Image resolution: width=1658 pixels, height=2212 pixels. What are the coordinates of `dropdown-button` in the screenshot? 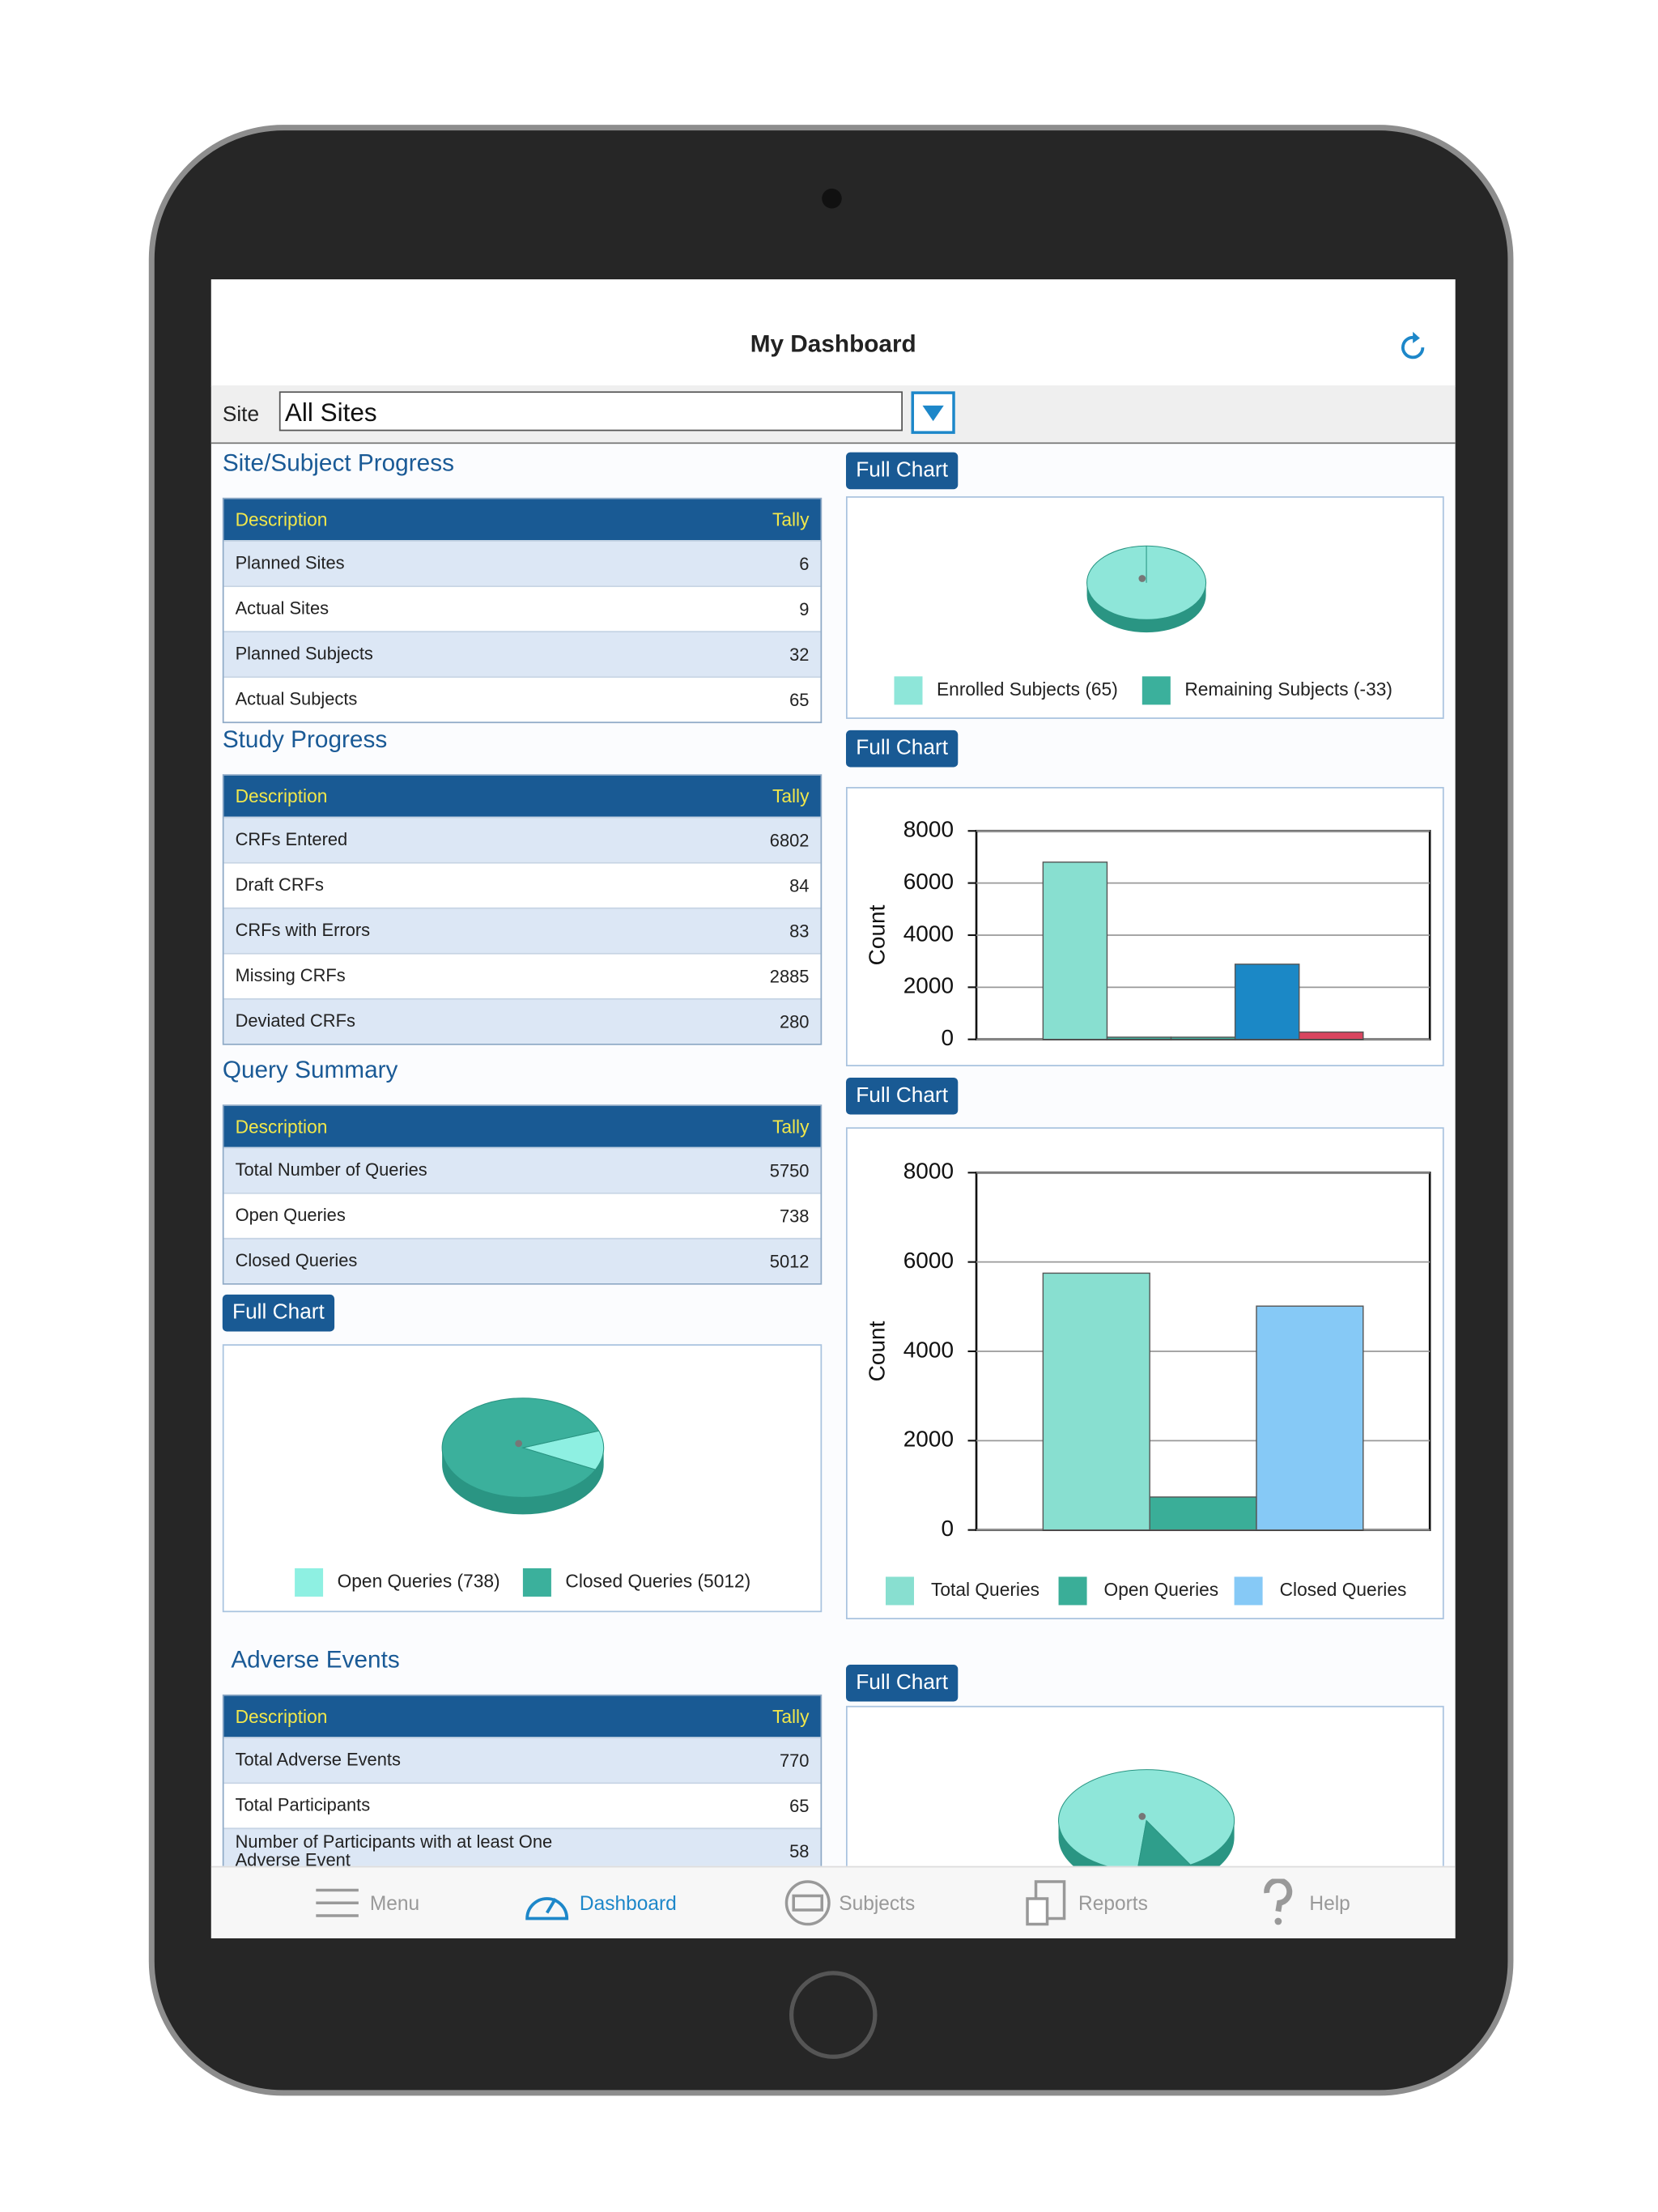 It's located at (933, 412).